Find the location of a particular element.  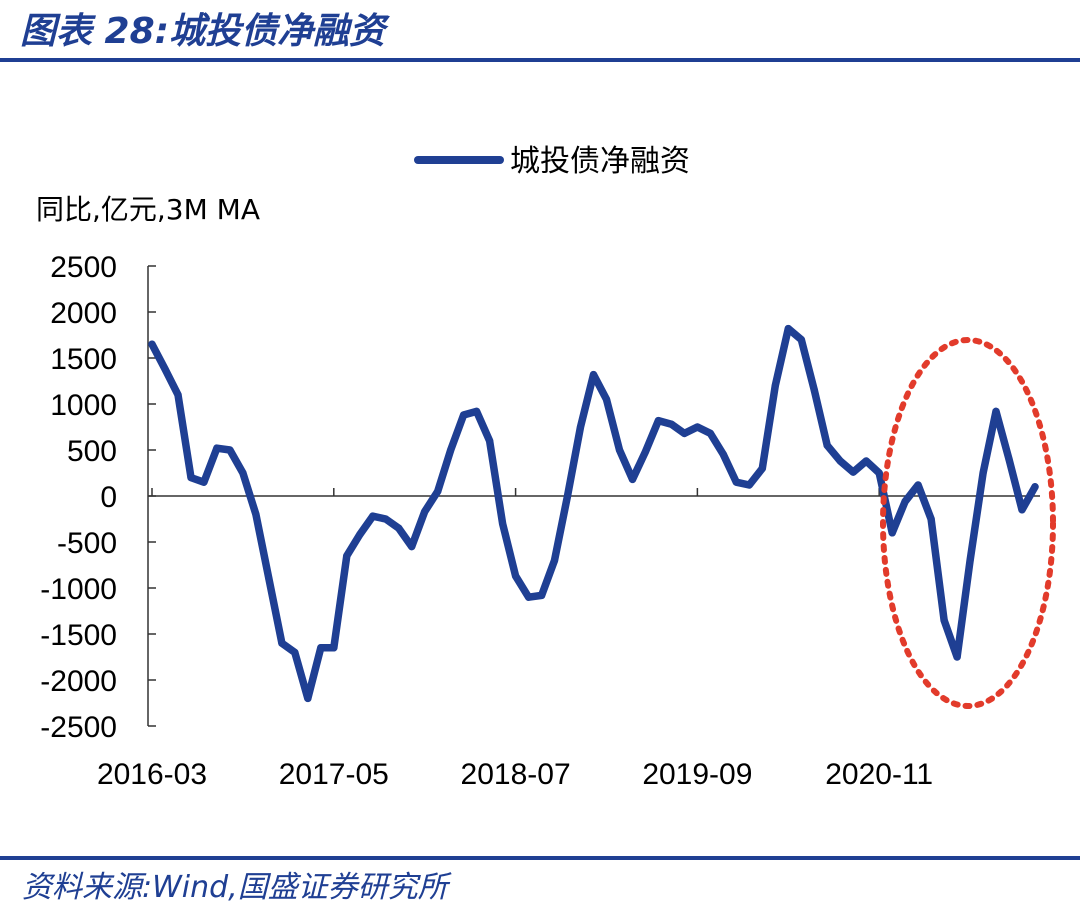

y-tick-label: 2500 is located at coordinates (83, 267).